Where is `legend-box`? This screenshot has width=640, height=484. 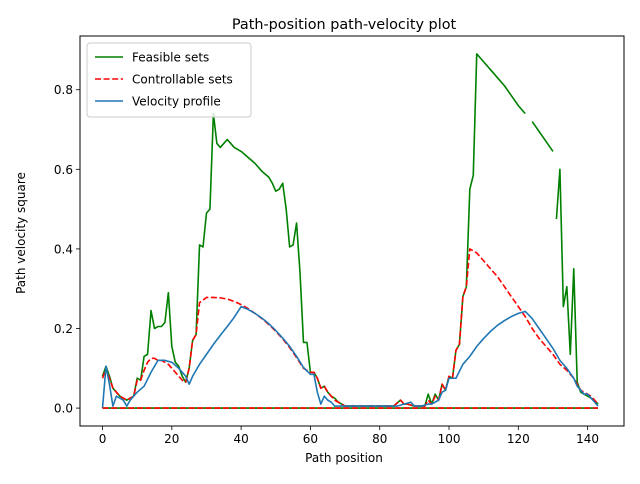
legend-box is located at coordinates (169, 80).